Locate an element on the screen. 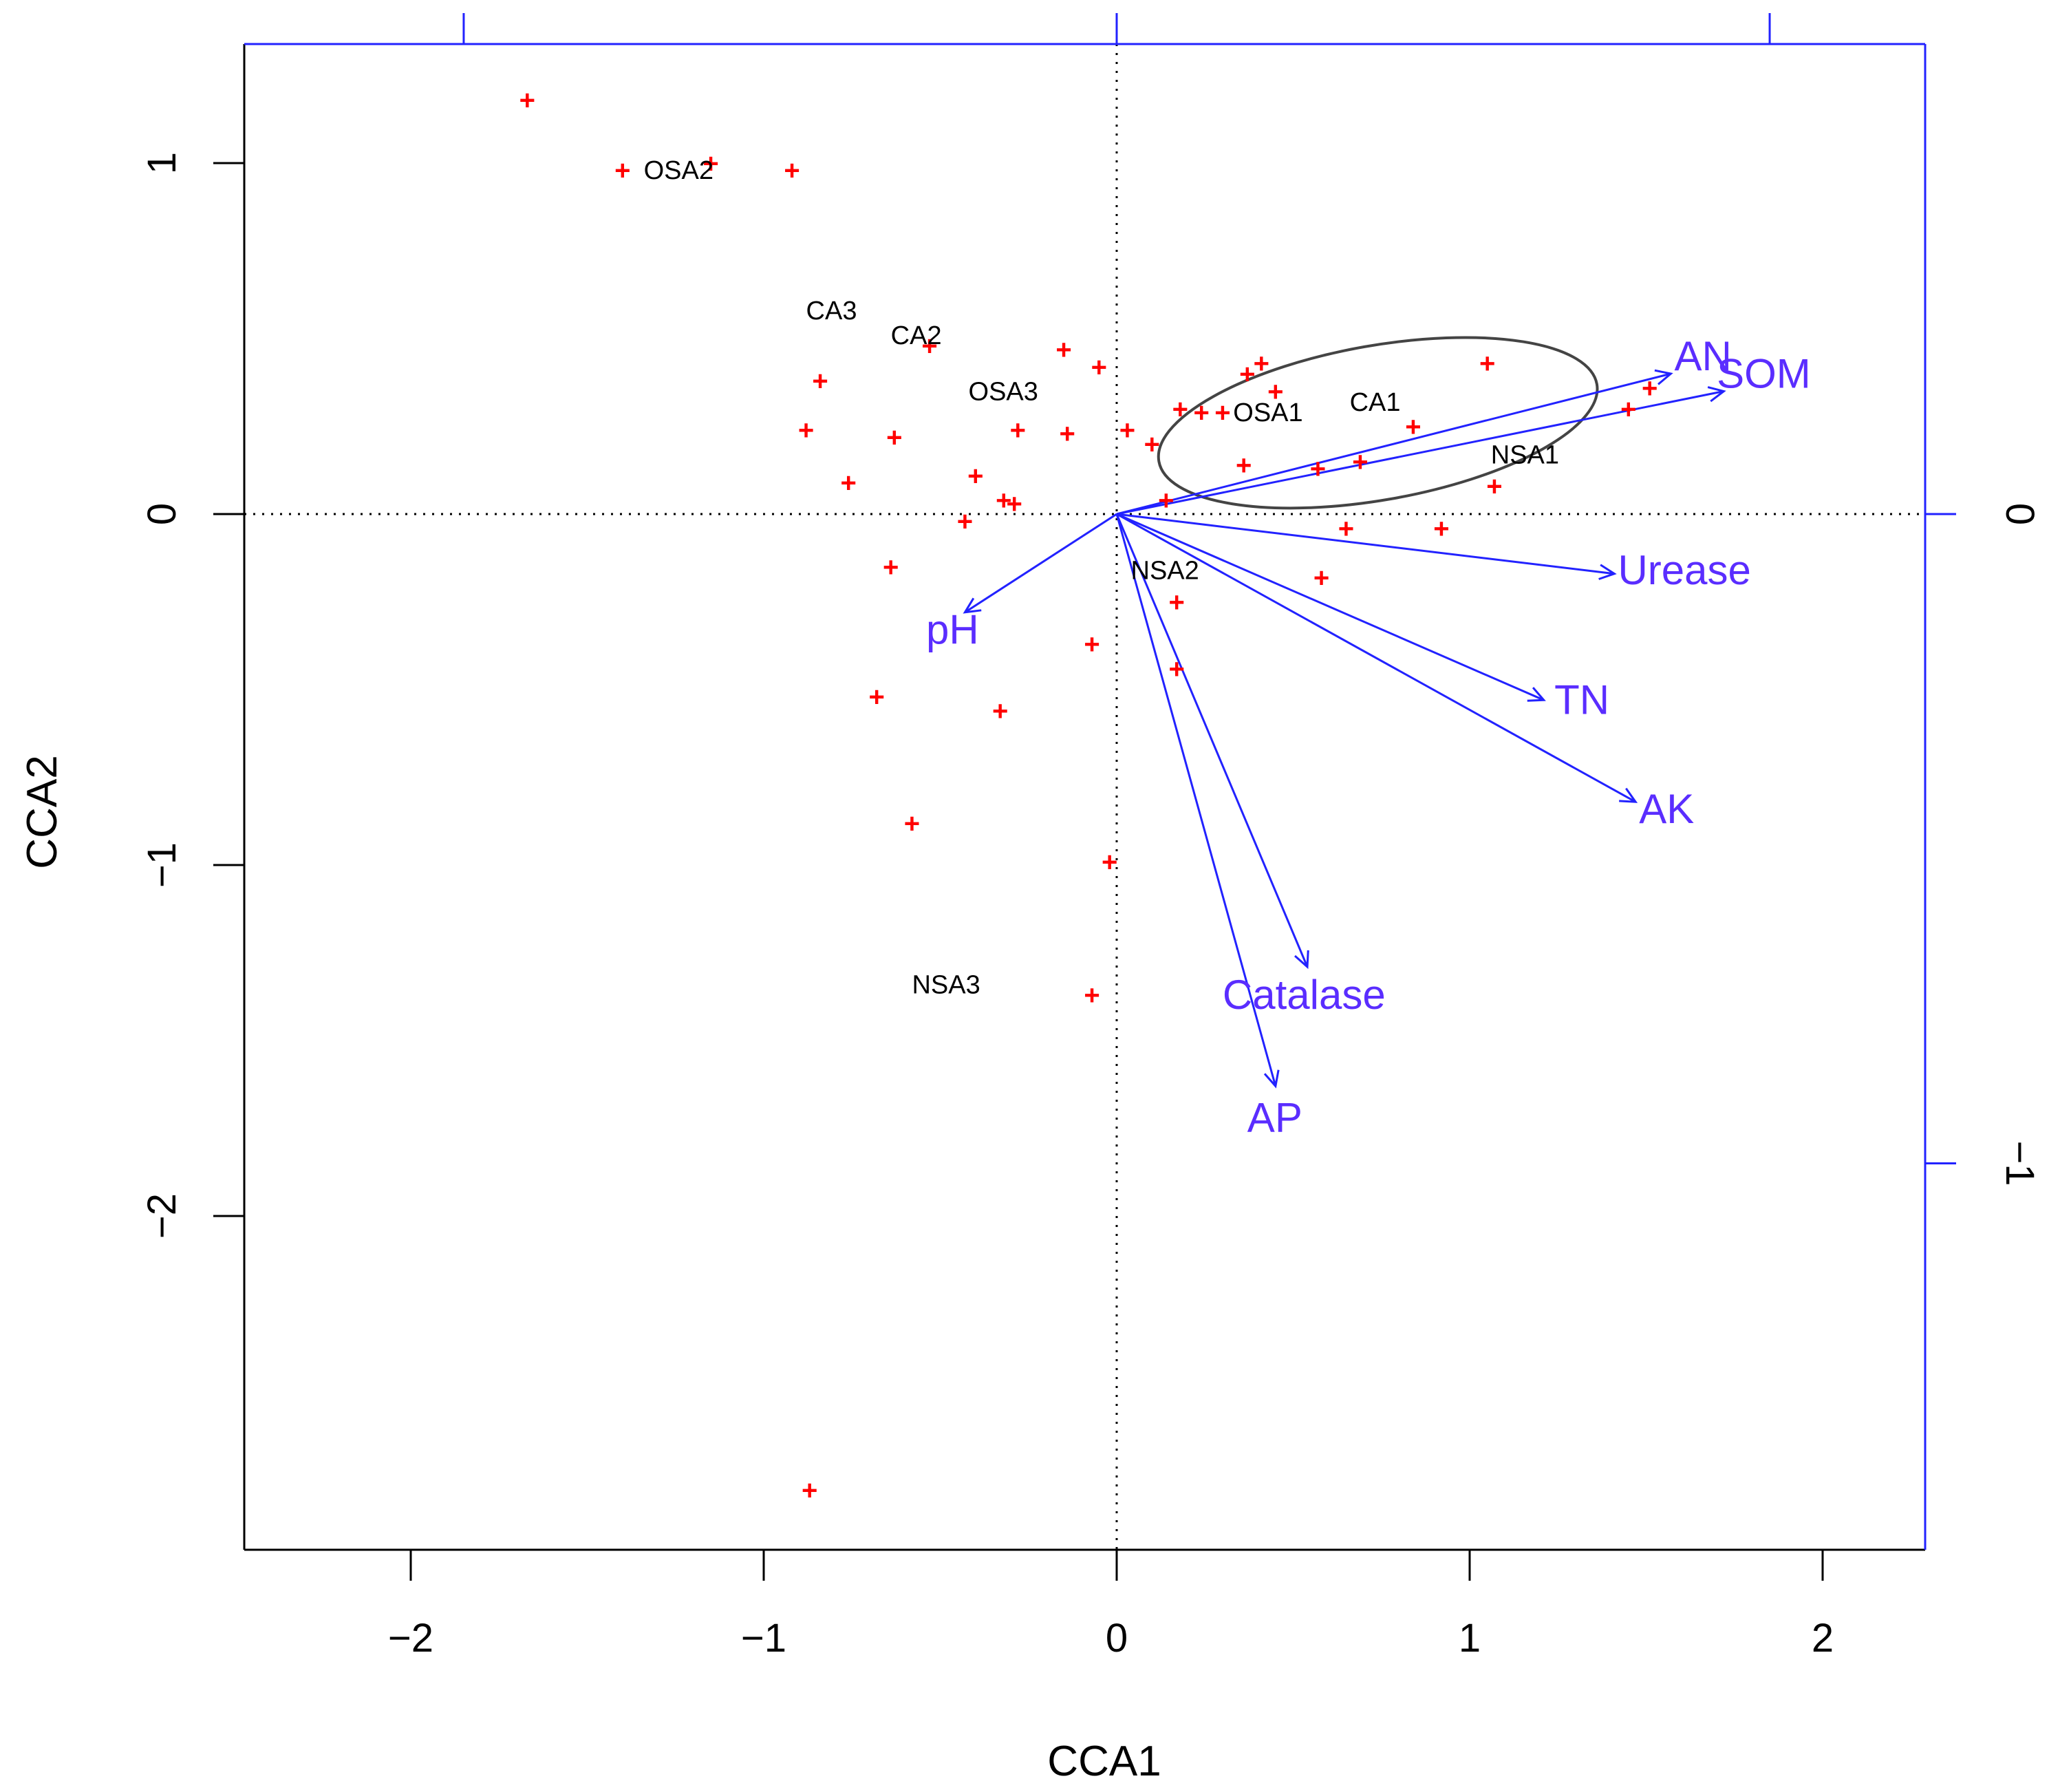 This screenshot has height=1792, width=2049. vector-som is located at coordinates (1420, 453).